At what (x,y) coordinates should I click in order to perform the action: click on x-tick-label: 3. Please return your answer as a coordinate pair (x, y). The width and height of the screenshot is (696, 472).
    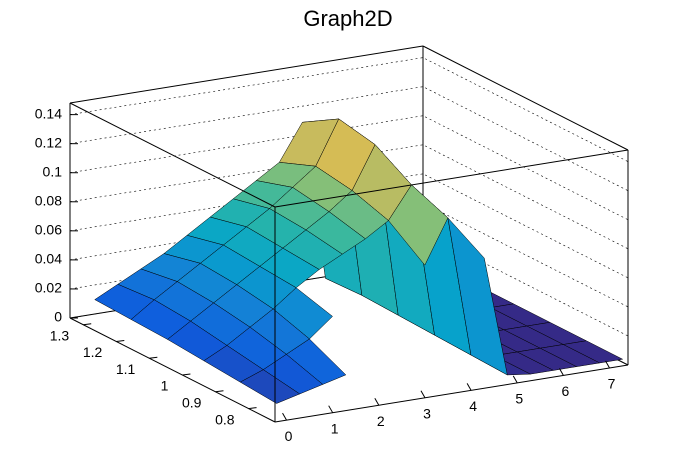
    Looking at the image, I should click on (427, 413).